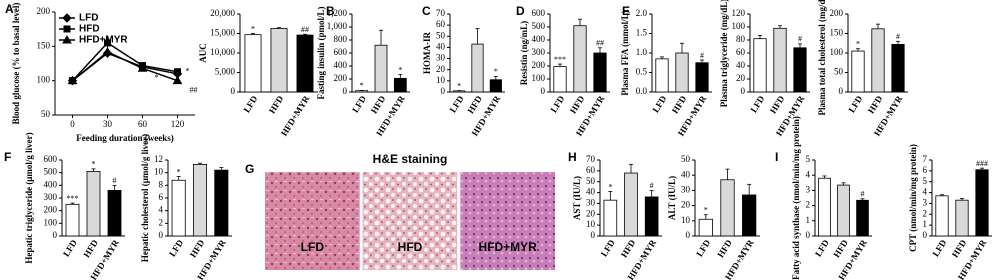  I want to click on y-axis-title: Hepatic cholesterol (μmol/g liver), so click(145, 198).